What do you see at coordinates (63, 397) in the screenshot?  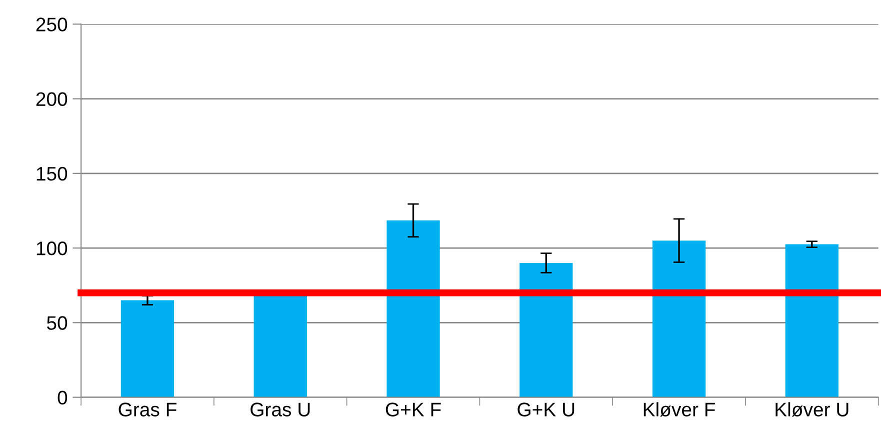 I see `y-tick-label: 0` at bounding box center [63, 397].